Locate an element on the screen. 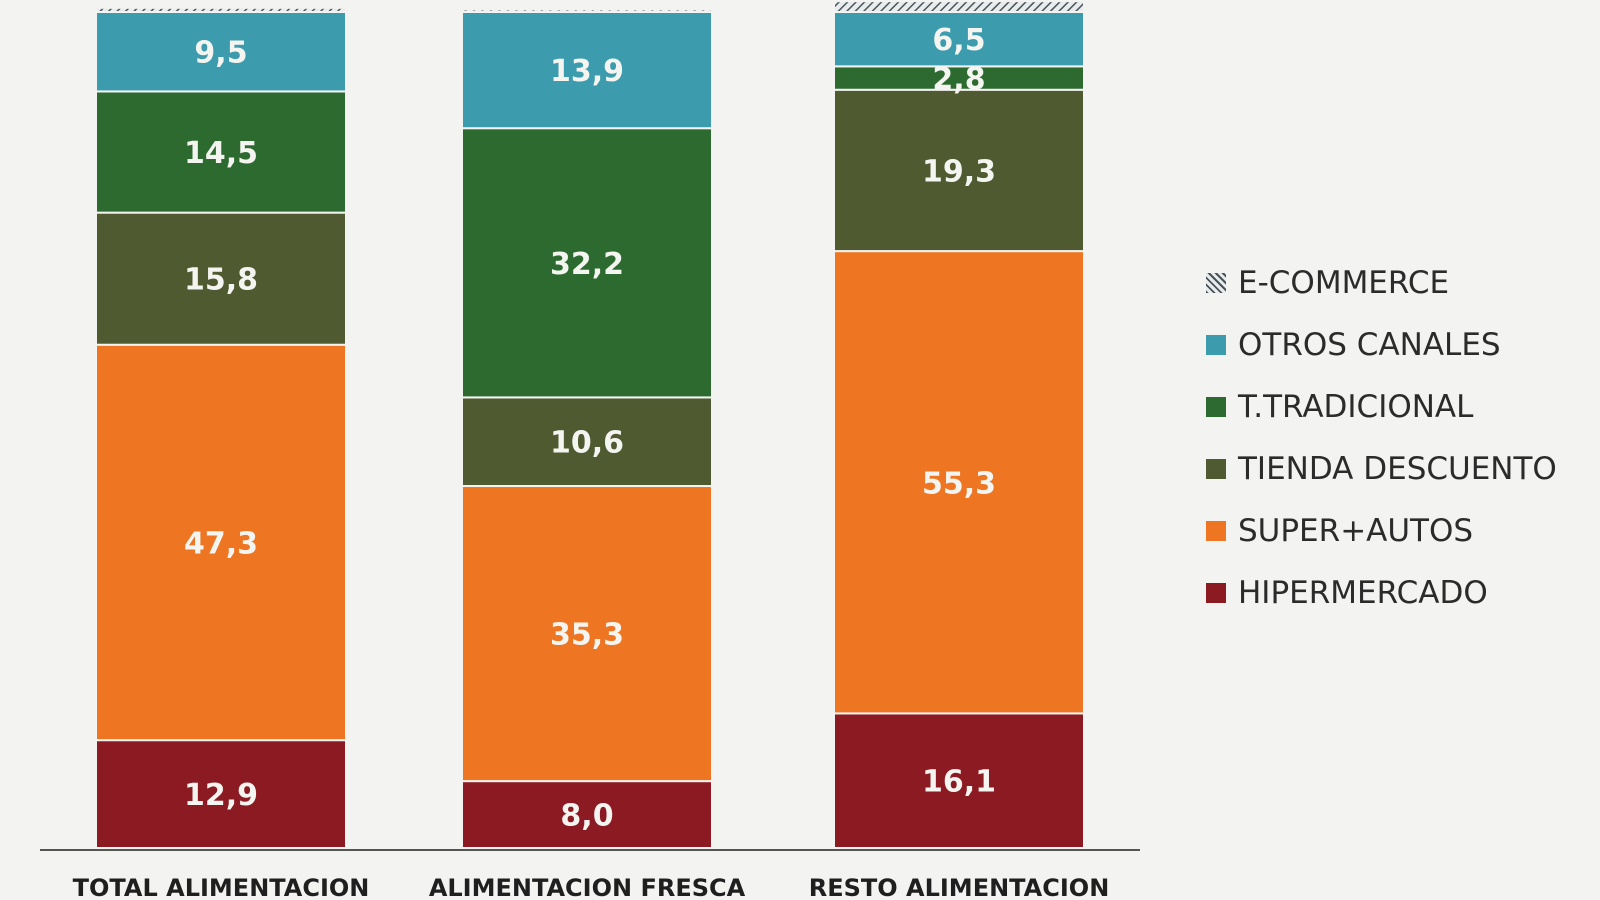  data-label: 32,2 is located at coordinates (587, 264).